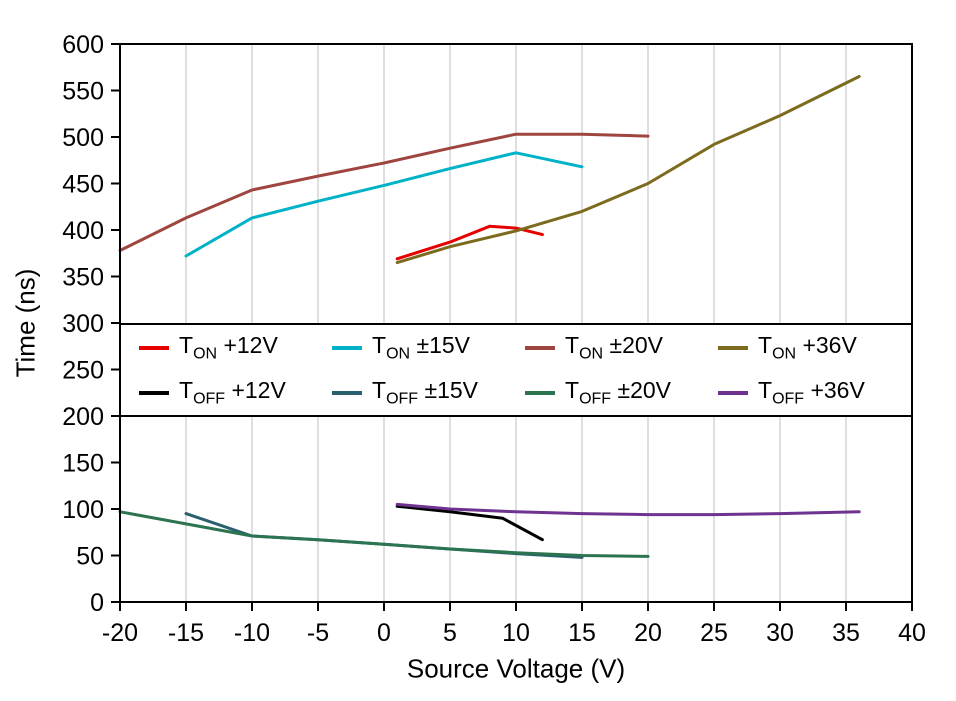  I want to click on x-tick-label: 20, so click(648, 633).